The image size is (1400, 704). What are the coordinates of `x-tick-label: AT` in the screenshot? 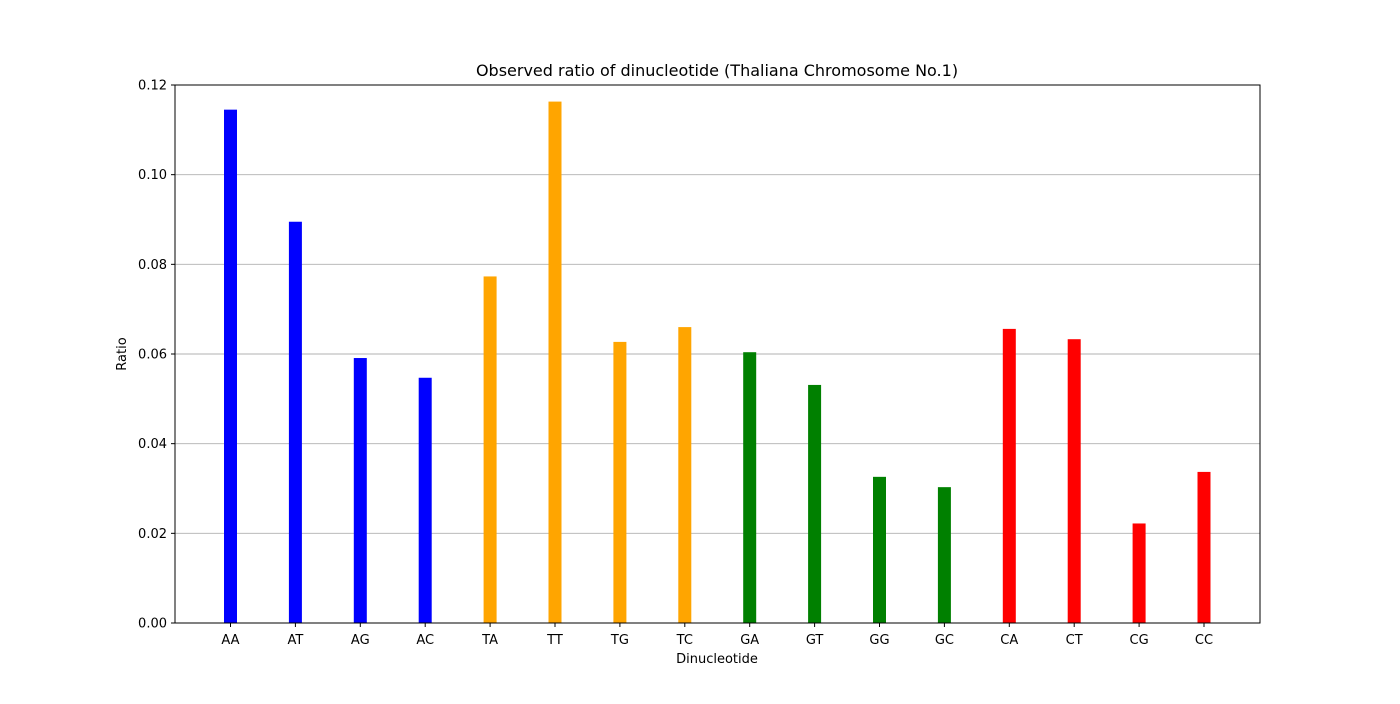 It's located at (295, 640).